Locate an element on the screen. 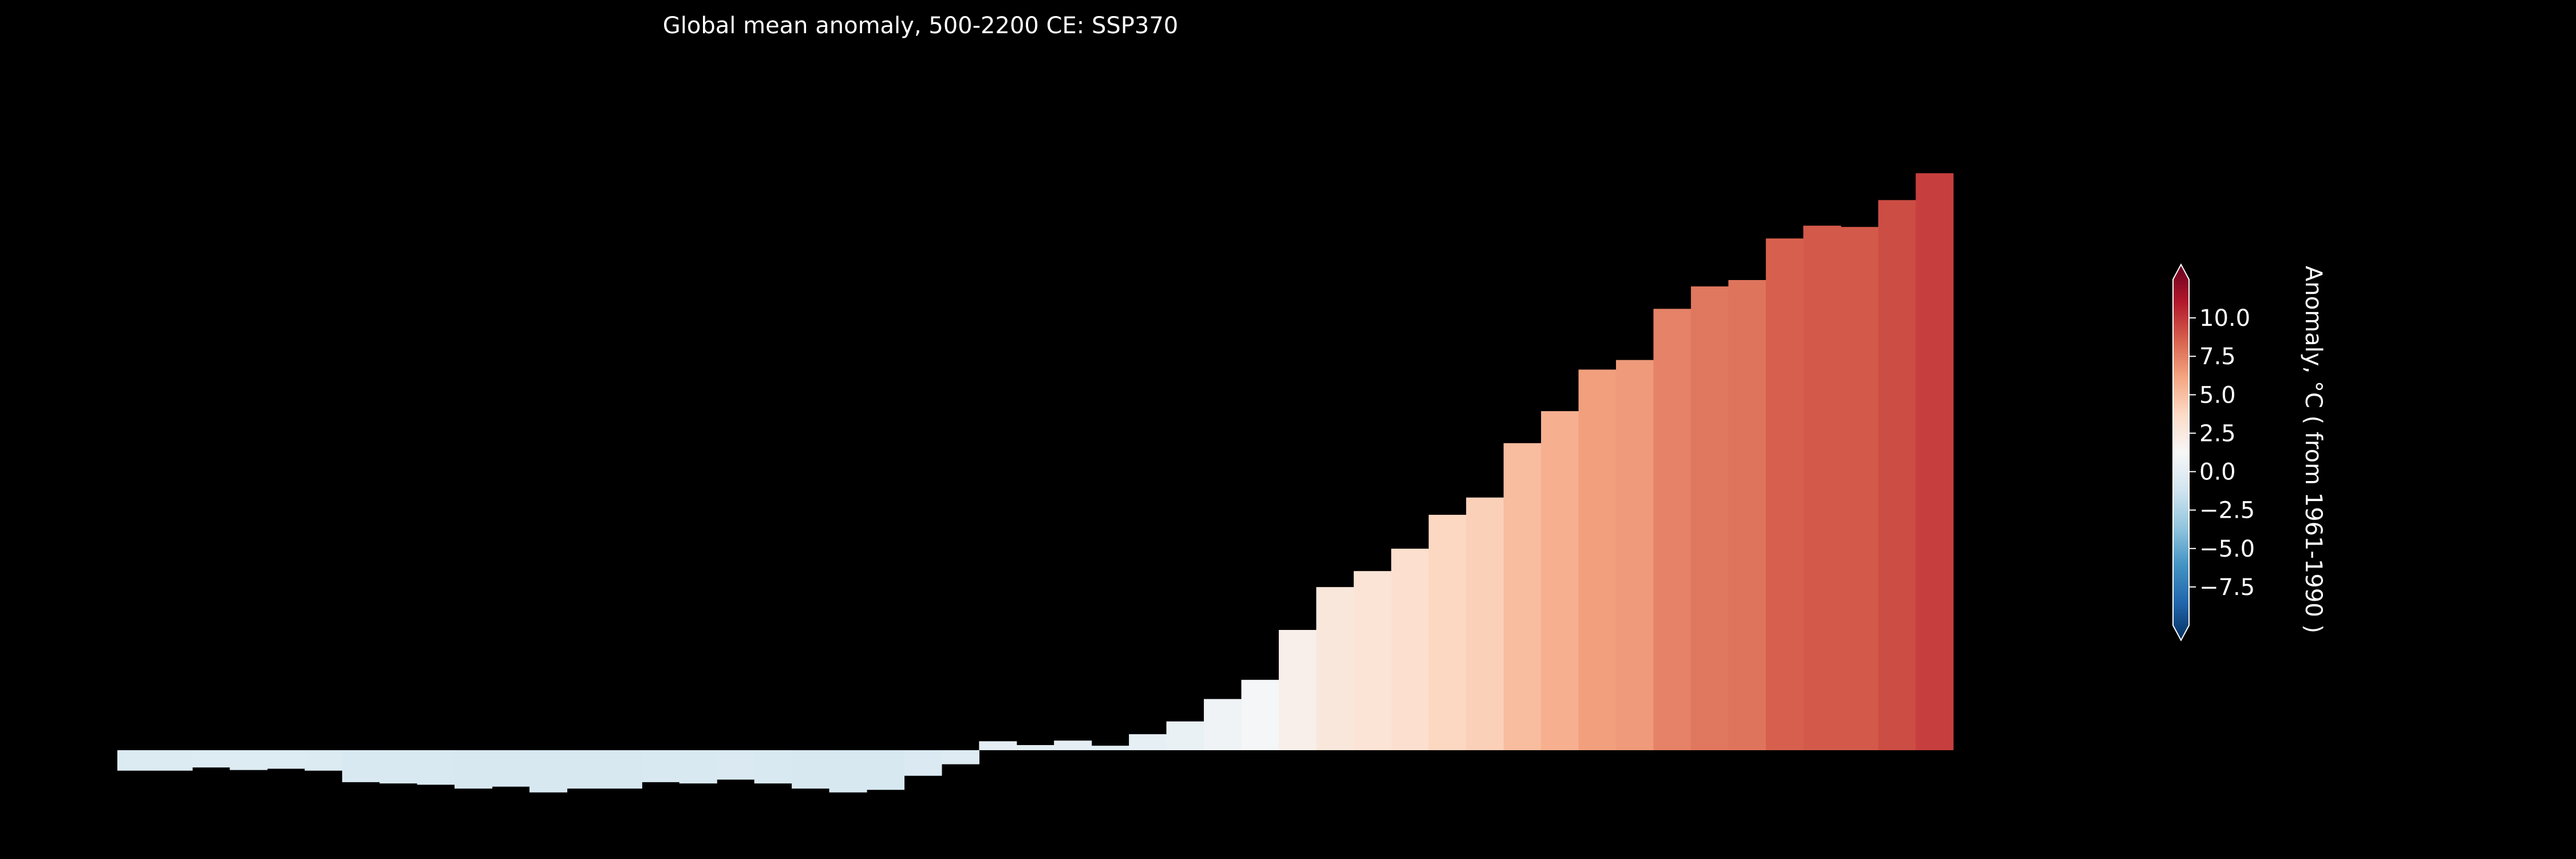 The height and width of the screenshot is (859, 2576). colorbar-ticks: 10.0 7.5 5.0 2.5 0.0 −2.5 −5.0 −7.5 is located at coordinates (2222, 453).